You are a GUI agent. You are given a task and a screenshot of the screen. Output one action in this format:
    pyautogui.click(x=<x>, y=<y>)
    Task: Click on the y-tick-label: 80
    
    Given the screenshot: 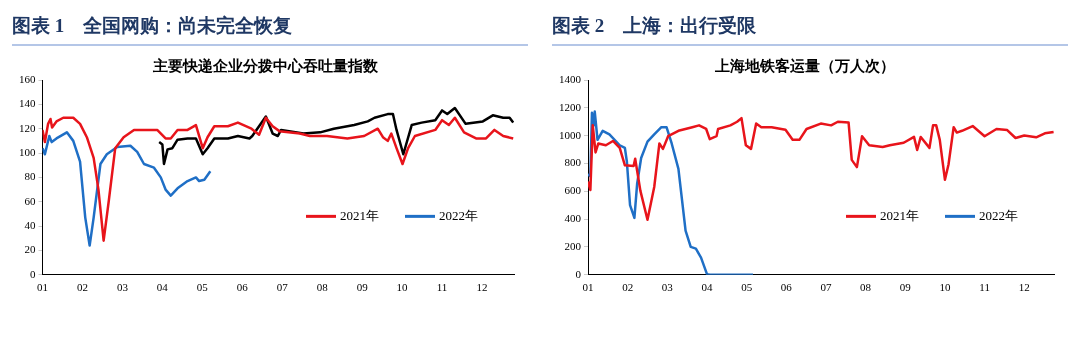 What is the action you would take?
    pyautogui.click(x=30, y=176)
    